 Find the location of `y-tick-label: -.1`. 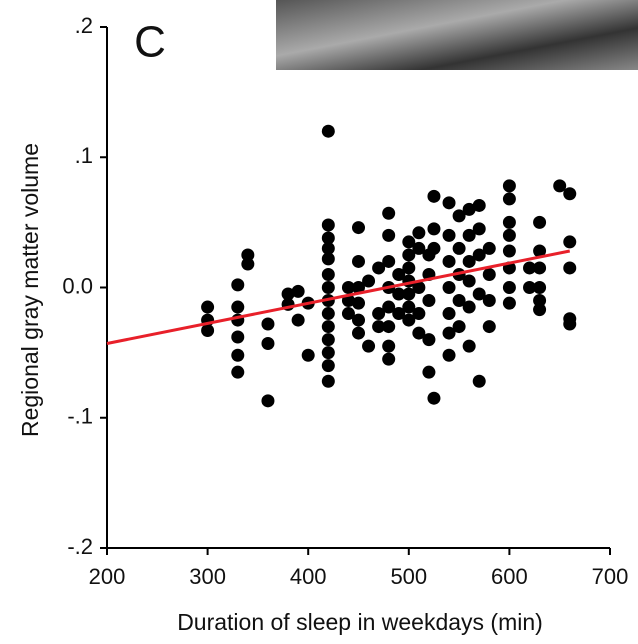

y-tick-label: -.1 is located at coordinates (80, 416).